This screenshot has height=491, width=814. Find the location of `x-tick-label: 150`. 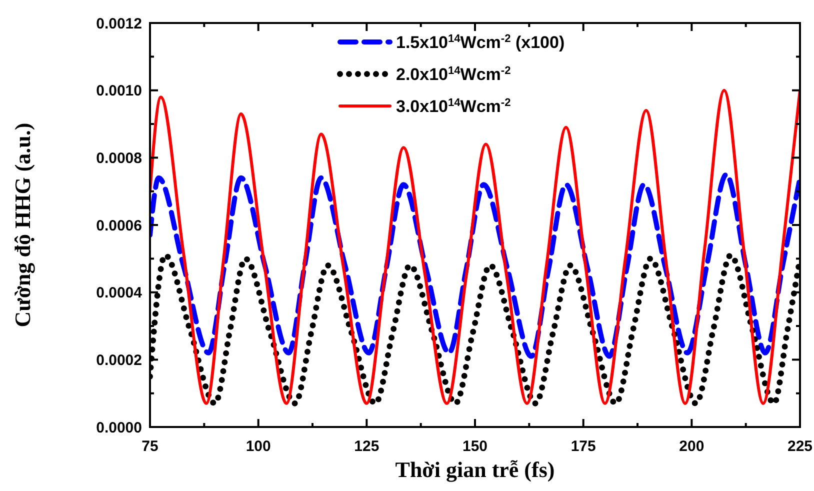

x-tick-label: 150 is located at coordinates (475, 446).